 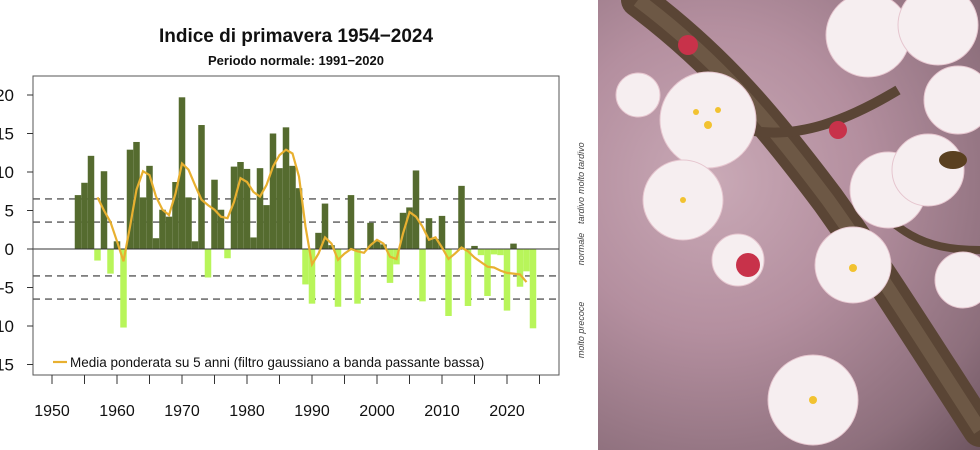 What do you see at coordinates (195, 245) in the screenshot?
I see `bar-1972` at bounding box center [195, 245].